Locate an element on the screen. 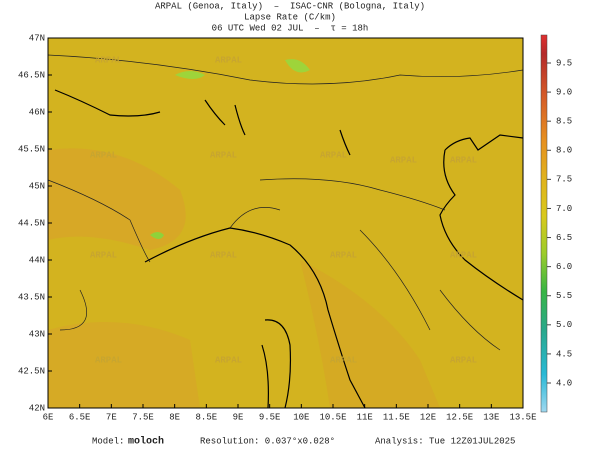 This screenshot has width=600, height=450. colorbar-label: 5.0 is located at coordinates (564, 325).